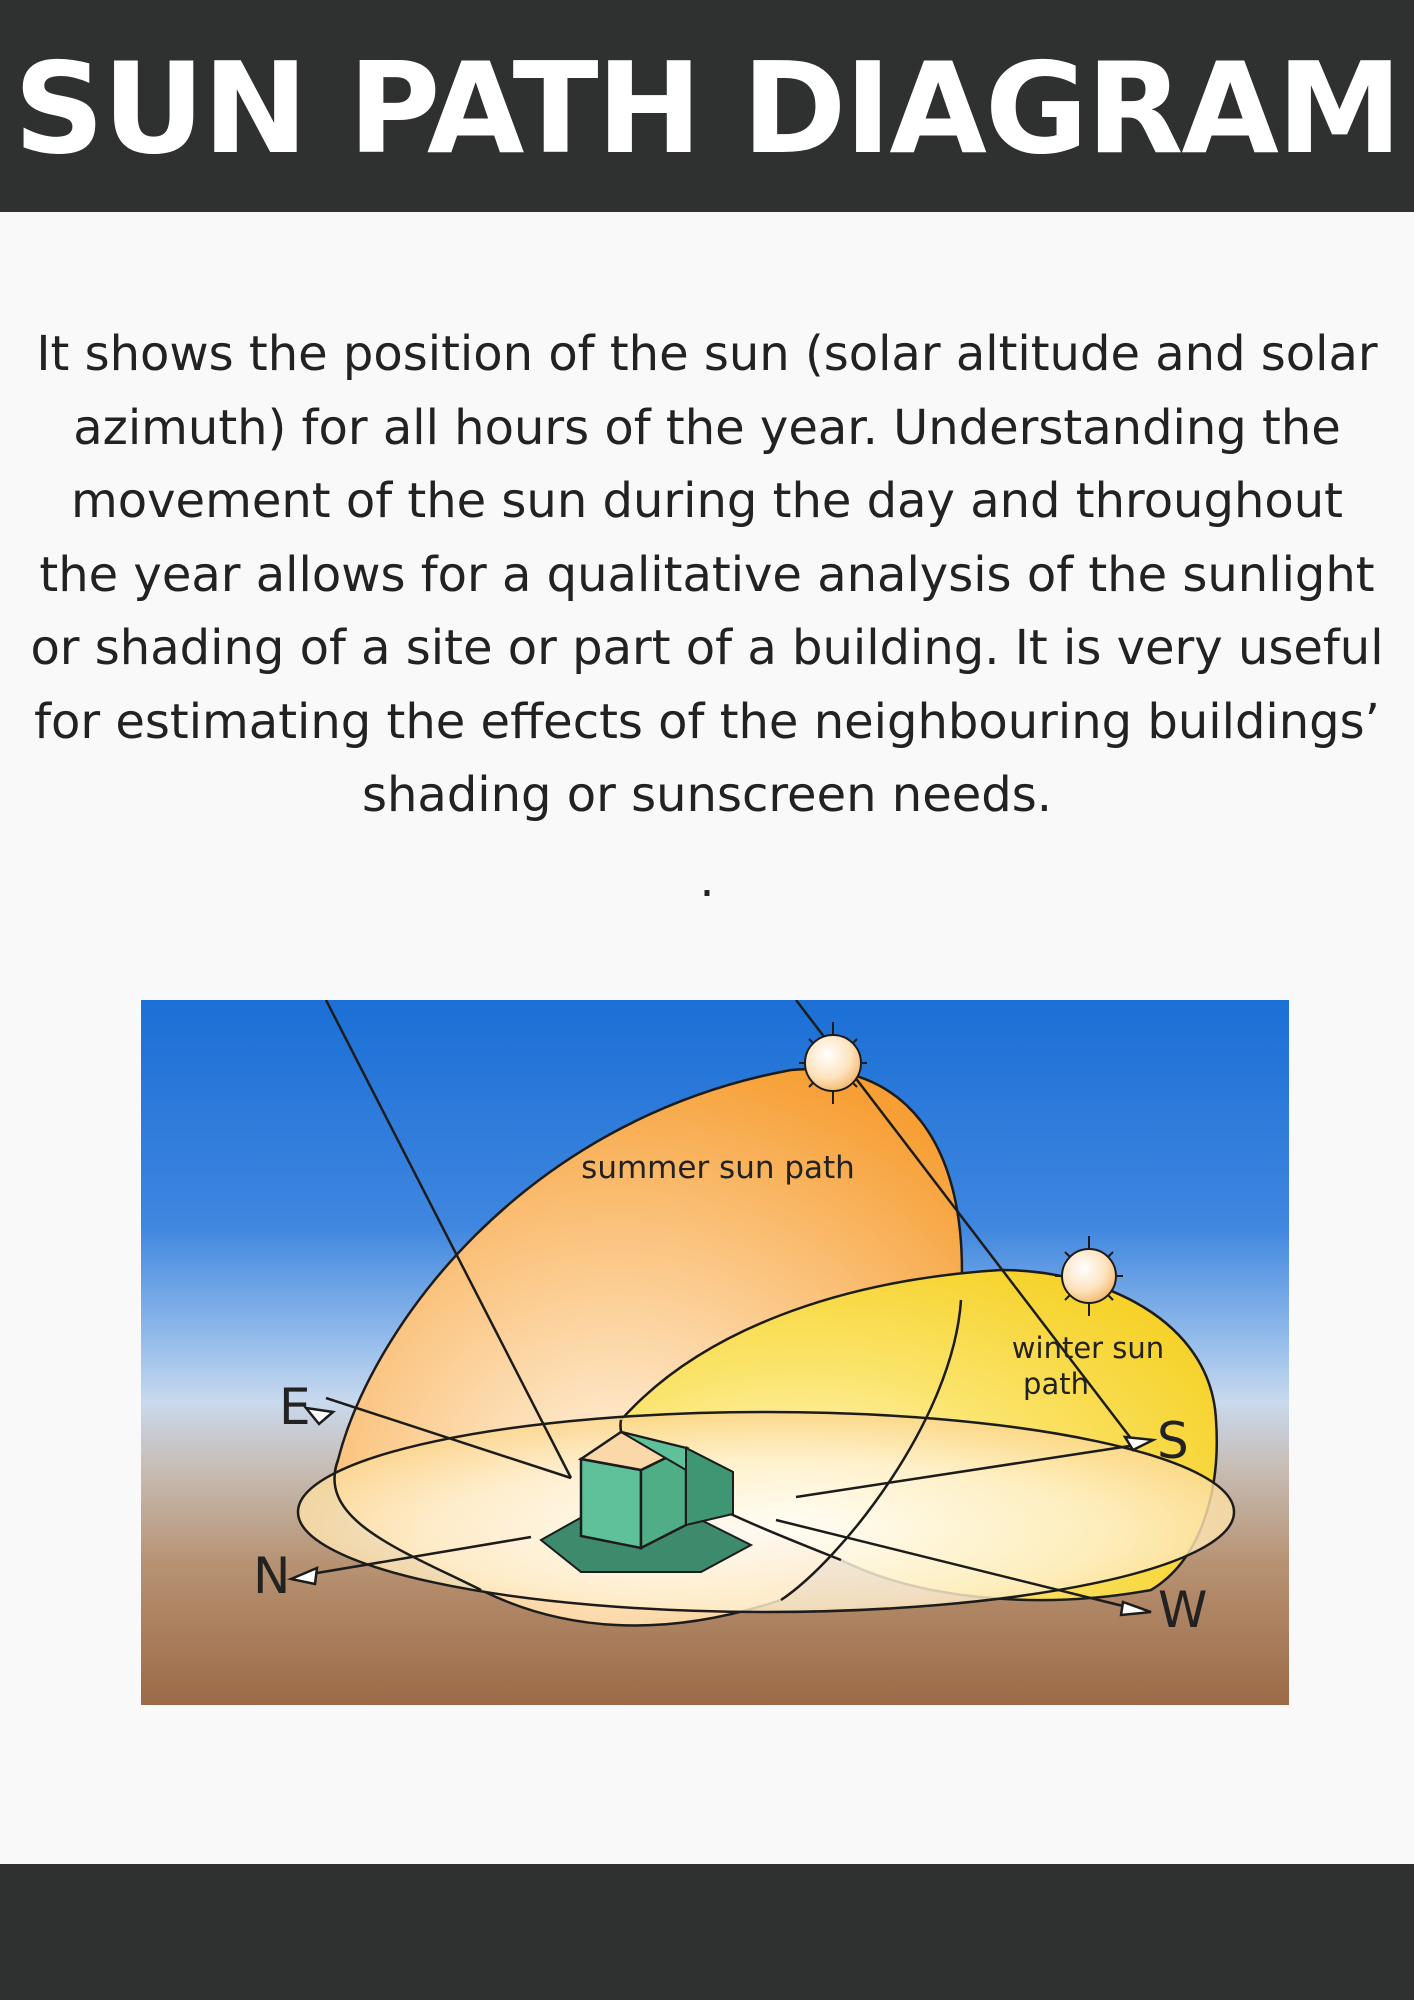 The height and width of the screenshot is (2000, 1414). Describe the element at coordinates (1056, 1384) in the screenshot. I see `winter-path-label-line2: path` at that location.